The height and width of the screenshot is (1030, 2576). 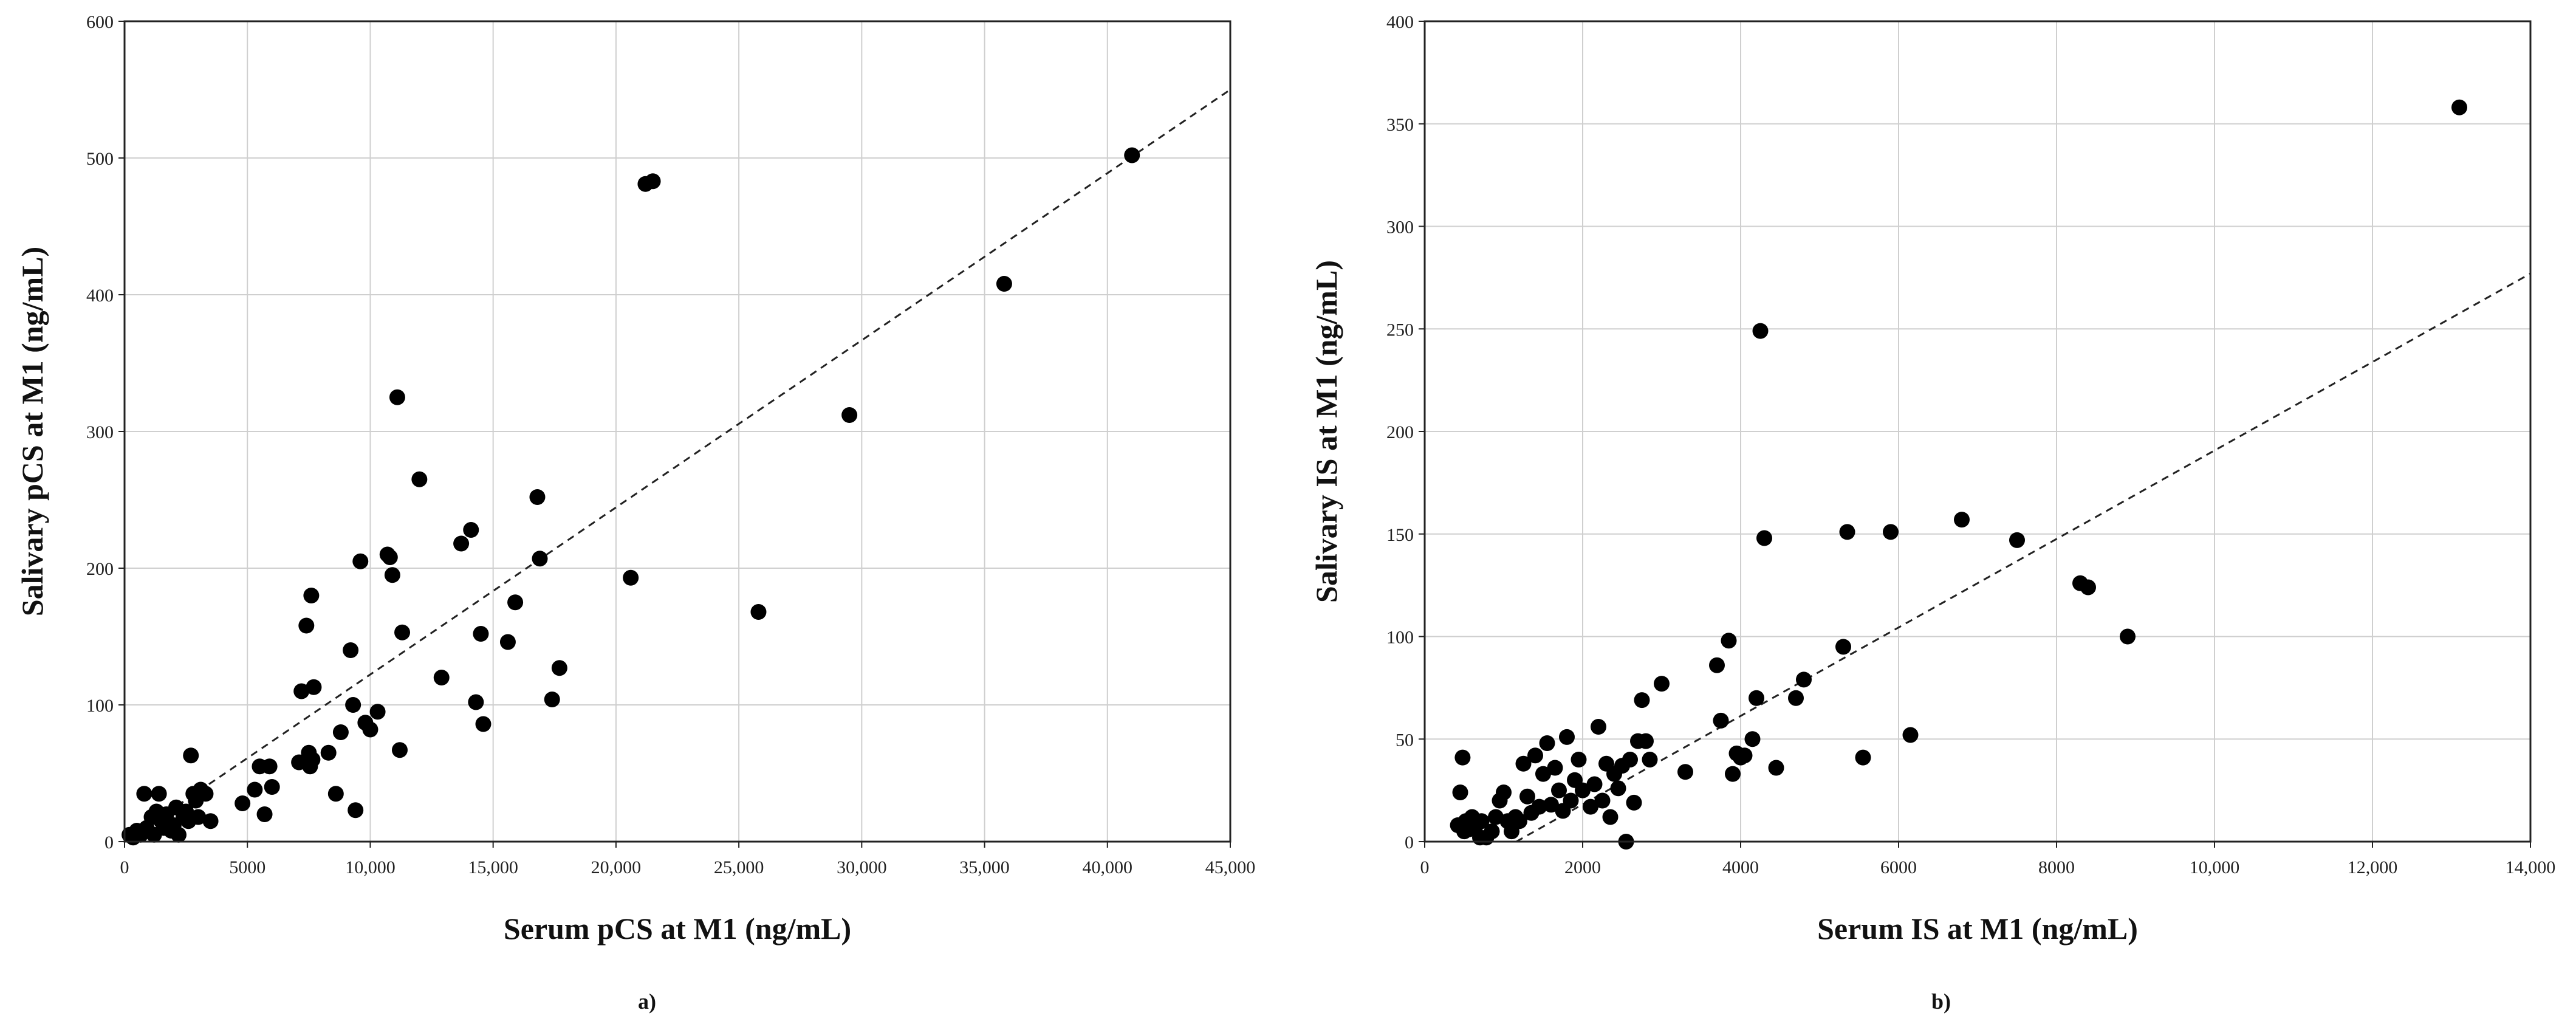 What do you see at coordinates (739, 867) in the screenshot?
I see `x-tick-label: 25,000` at bounding box center [739, 867].